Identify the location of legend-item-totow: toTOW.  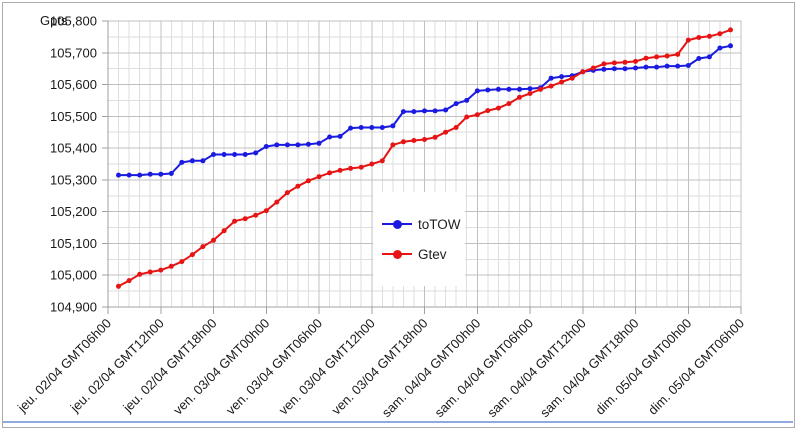
(423, 224).